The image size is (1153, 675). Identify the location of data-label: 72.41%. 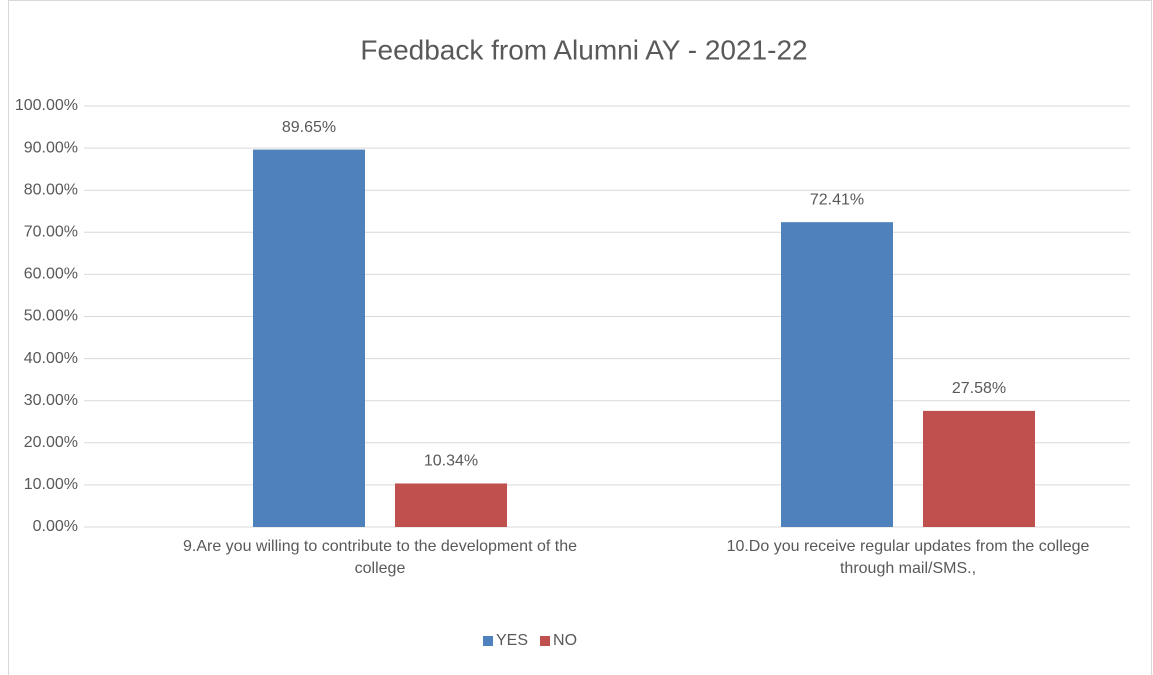
(837, 199).